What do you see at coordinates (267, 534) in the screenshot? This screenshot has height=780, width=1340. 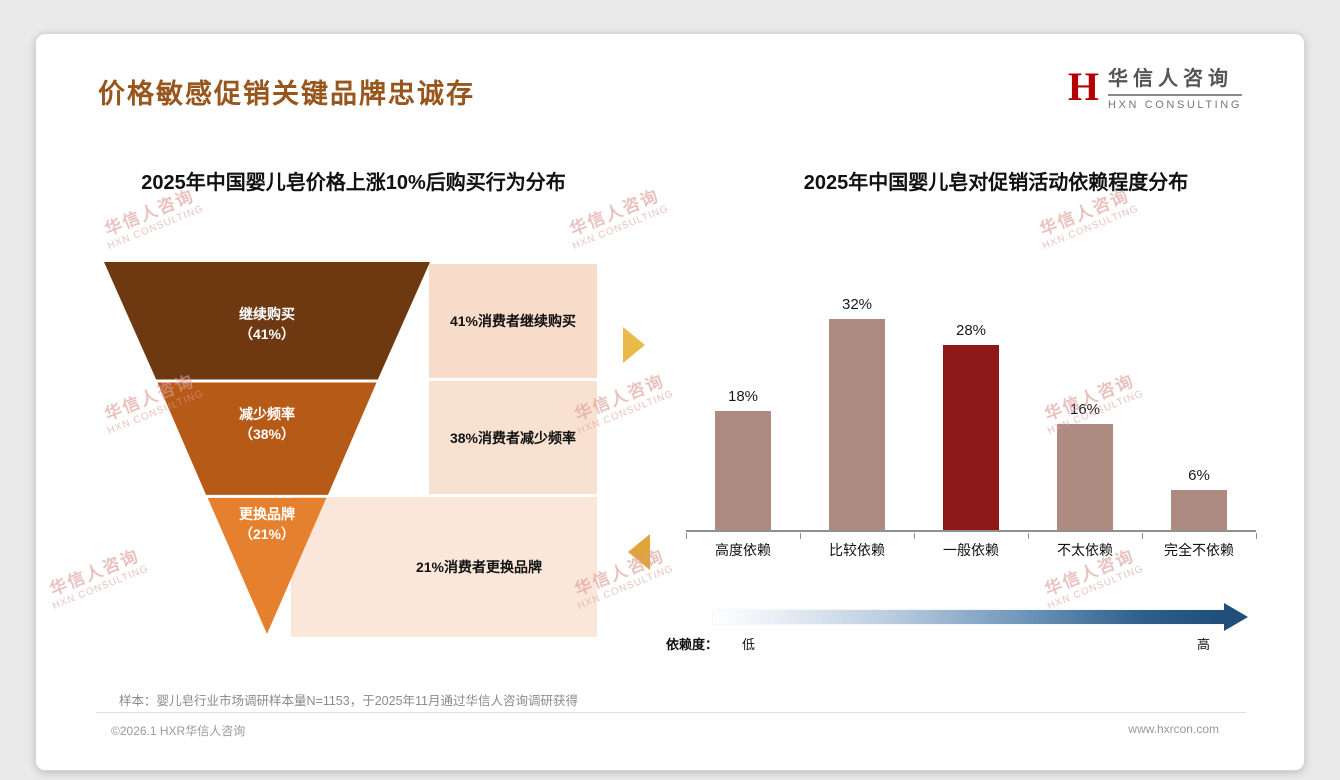 I see `funnel-step-pct: （21%）` at bounding box center [267, 534].